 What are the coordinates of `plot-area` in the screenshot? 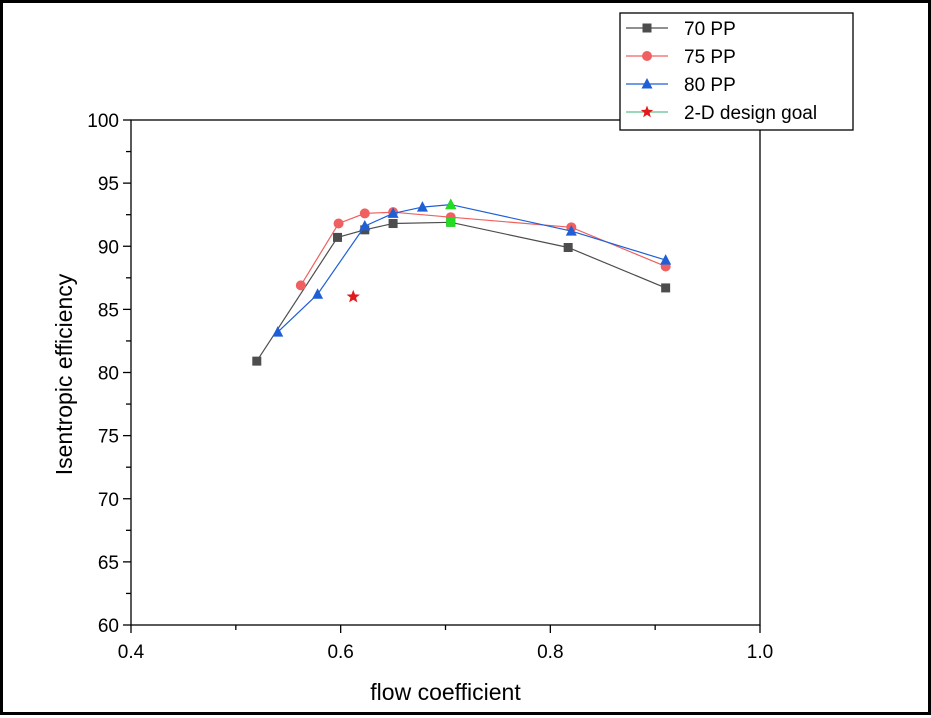 It's located at (462, 282).